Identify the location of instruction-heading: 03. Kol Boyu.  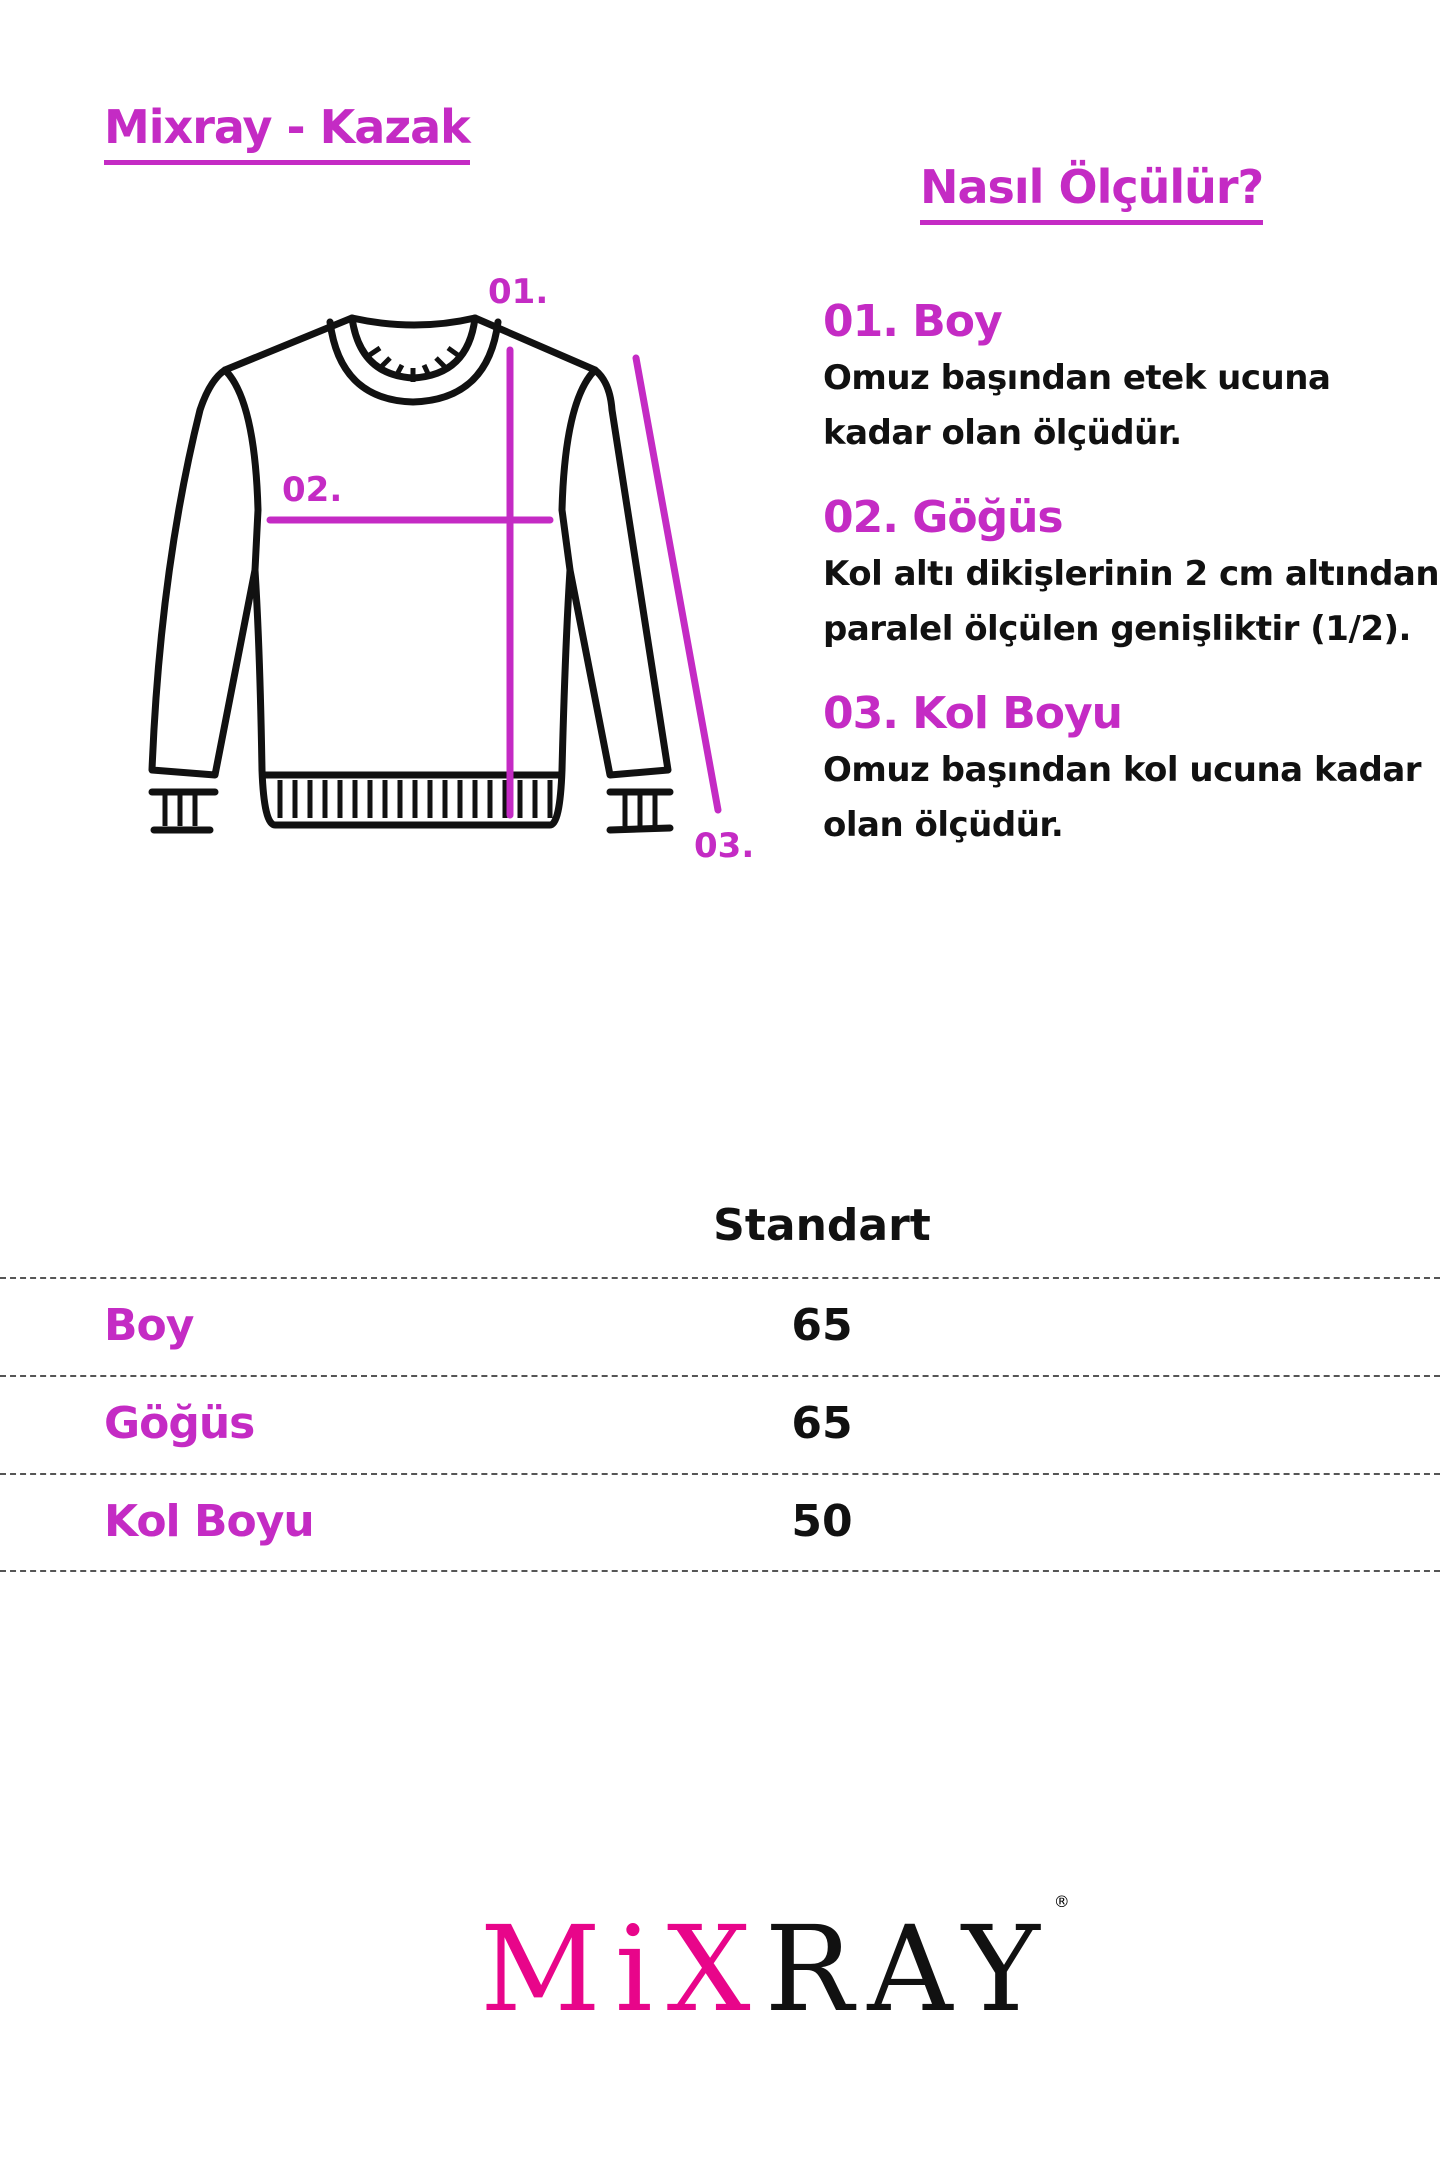
(973, 713).